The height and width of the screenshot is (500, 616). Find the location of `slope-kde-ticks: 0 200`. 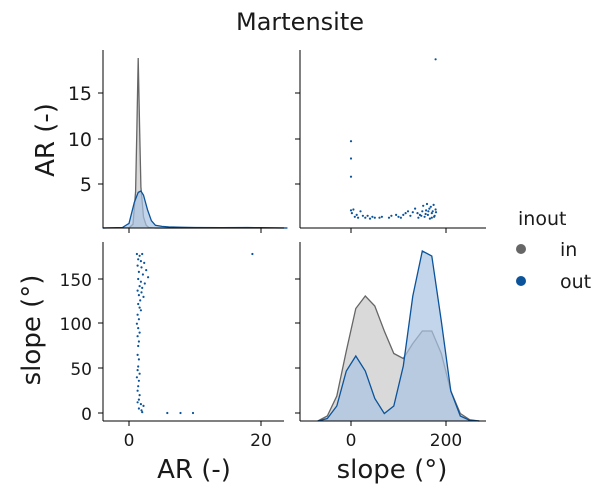

slope-kde-ticks: 0 200 is located at coordinates (378, 364).